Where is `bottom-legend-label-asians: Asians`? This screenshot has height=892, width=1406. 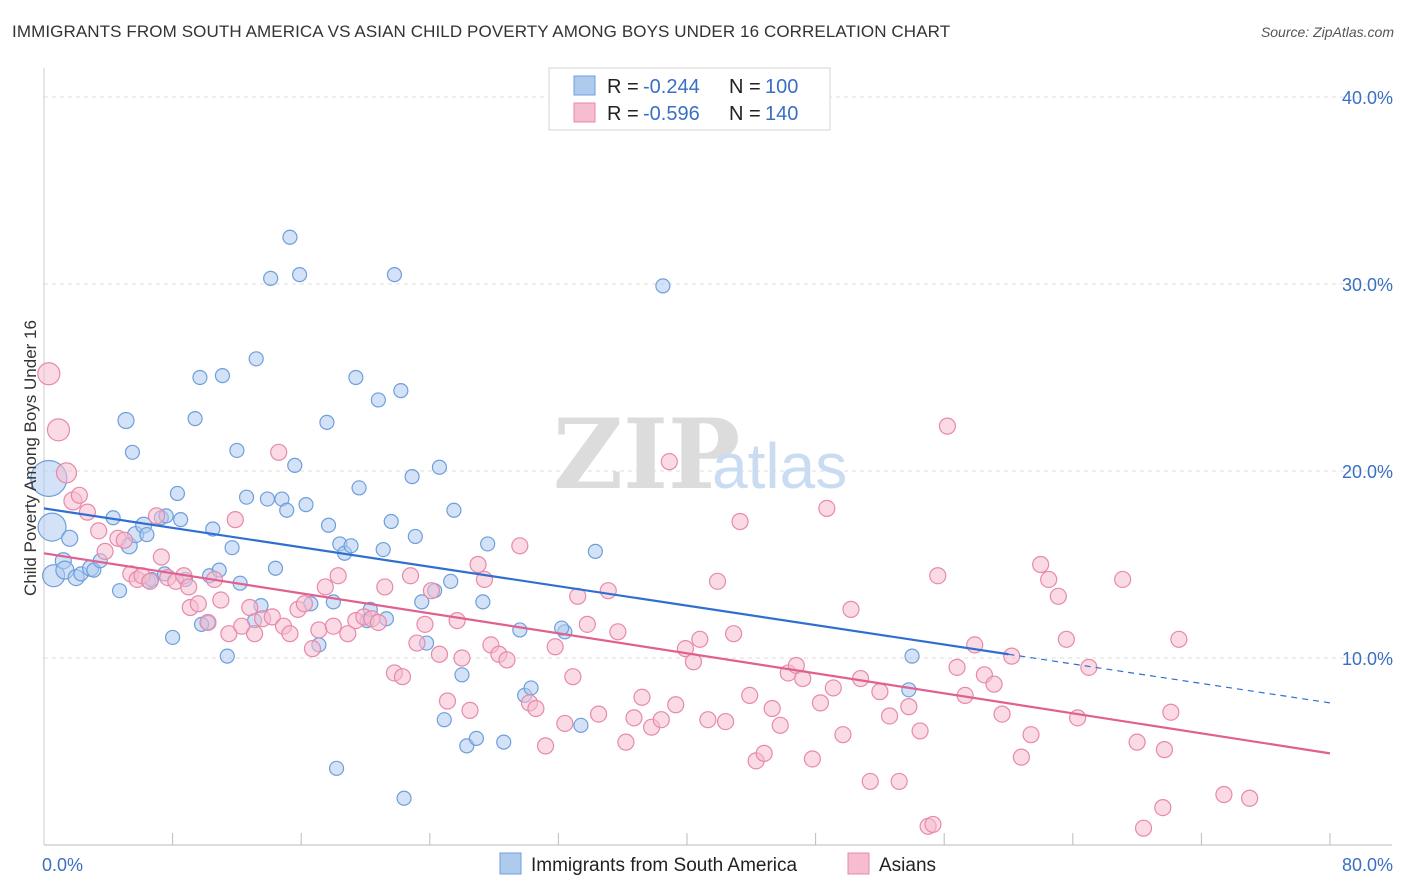
bottom-legend-label-asians: Asians is located at coordinates (907, 865).